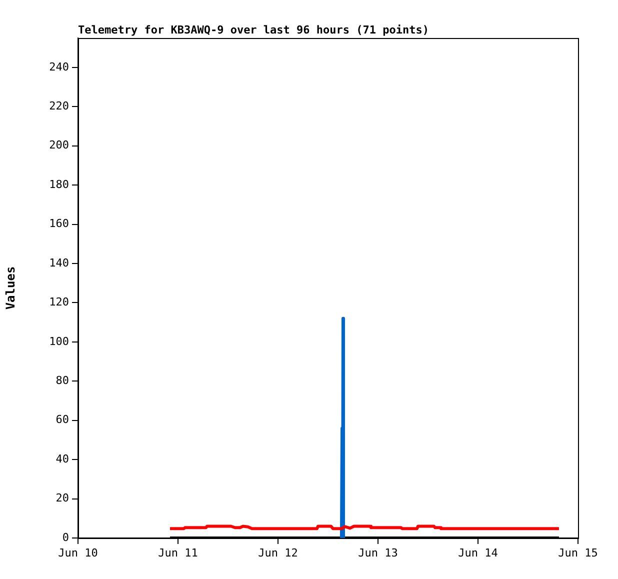  I want to click on y-tick-label: 140, so click(59, 263).